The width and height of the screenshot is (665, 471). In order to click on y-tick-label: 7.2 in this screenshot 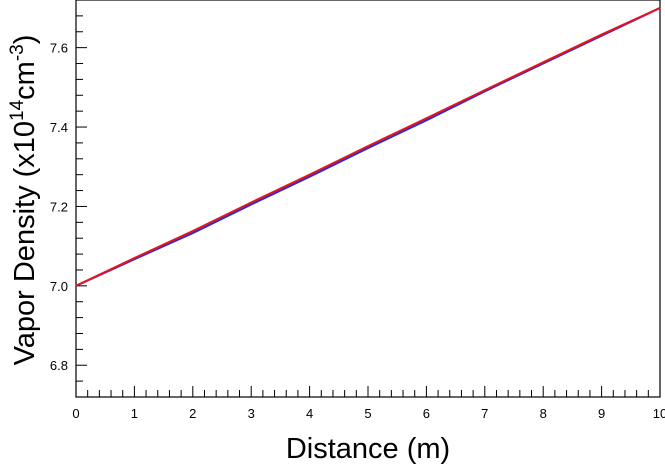, I will do `click(59, 206)`.